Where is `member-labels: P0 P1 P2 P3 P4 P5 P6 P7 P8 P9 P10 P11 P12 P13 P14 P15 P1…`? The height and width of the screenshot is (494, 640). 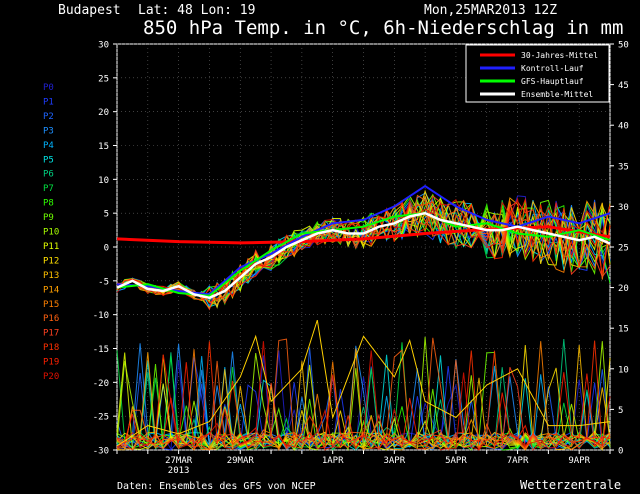 member-labels: P0 P1 P2 P3 P4 P5 P6 P7 P8 P9 P10 P11 P12 P13 P14 P15 P1… is located at coordinates (51, 232).